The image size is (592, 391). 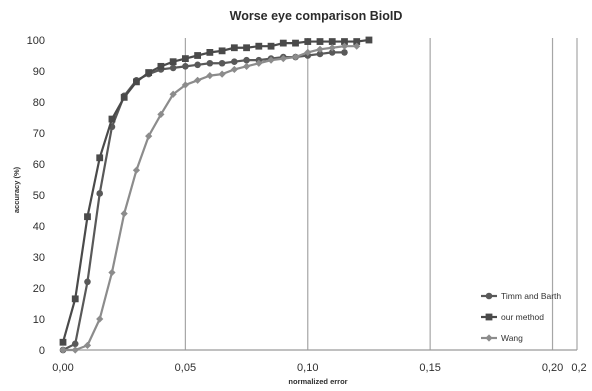 What do you see at coordinates (42, 351) in the screenshot?
I see `y-tick-label: 0` at bounding box center [42, 351].